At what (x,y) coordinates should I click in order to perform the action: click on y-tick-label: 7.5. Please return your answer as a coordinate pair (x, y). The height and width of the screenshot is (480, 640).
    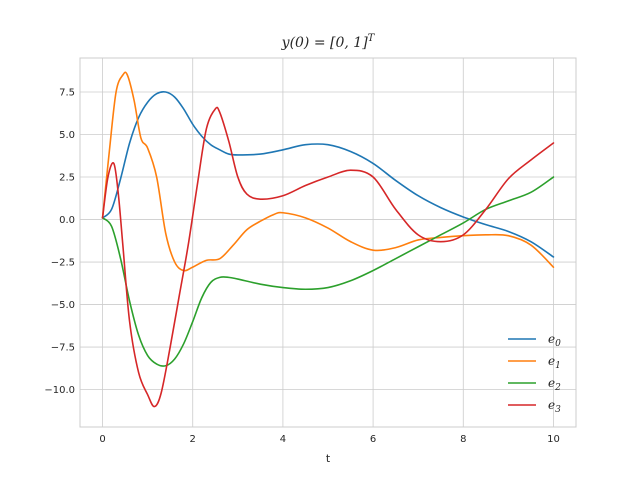
    Looking at the image, I should click on (67, 93).